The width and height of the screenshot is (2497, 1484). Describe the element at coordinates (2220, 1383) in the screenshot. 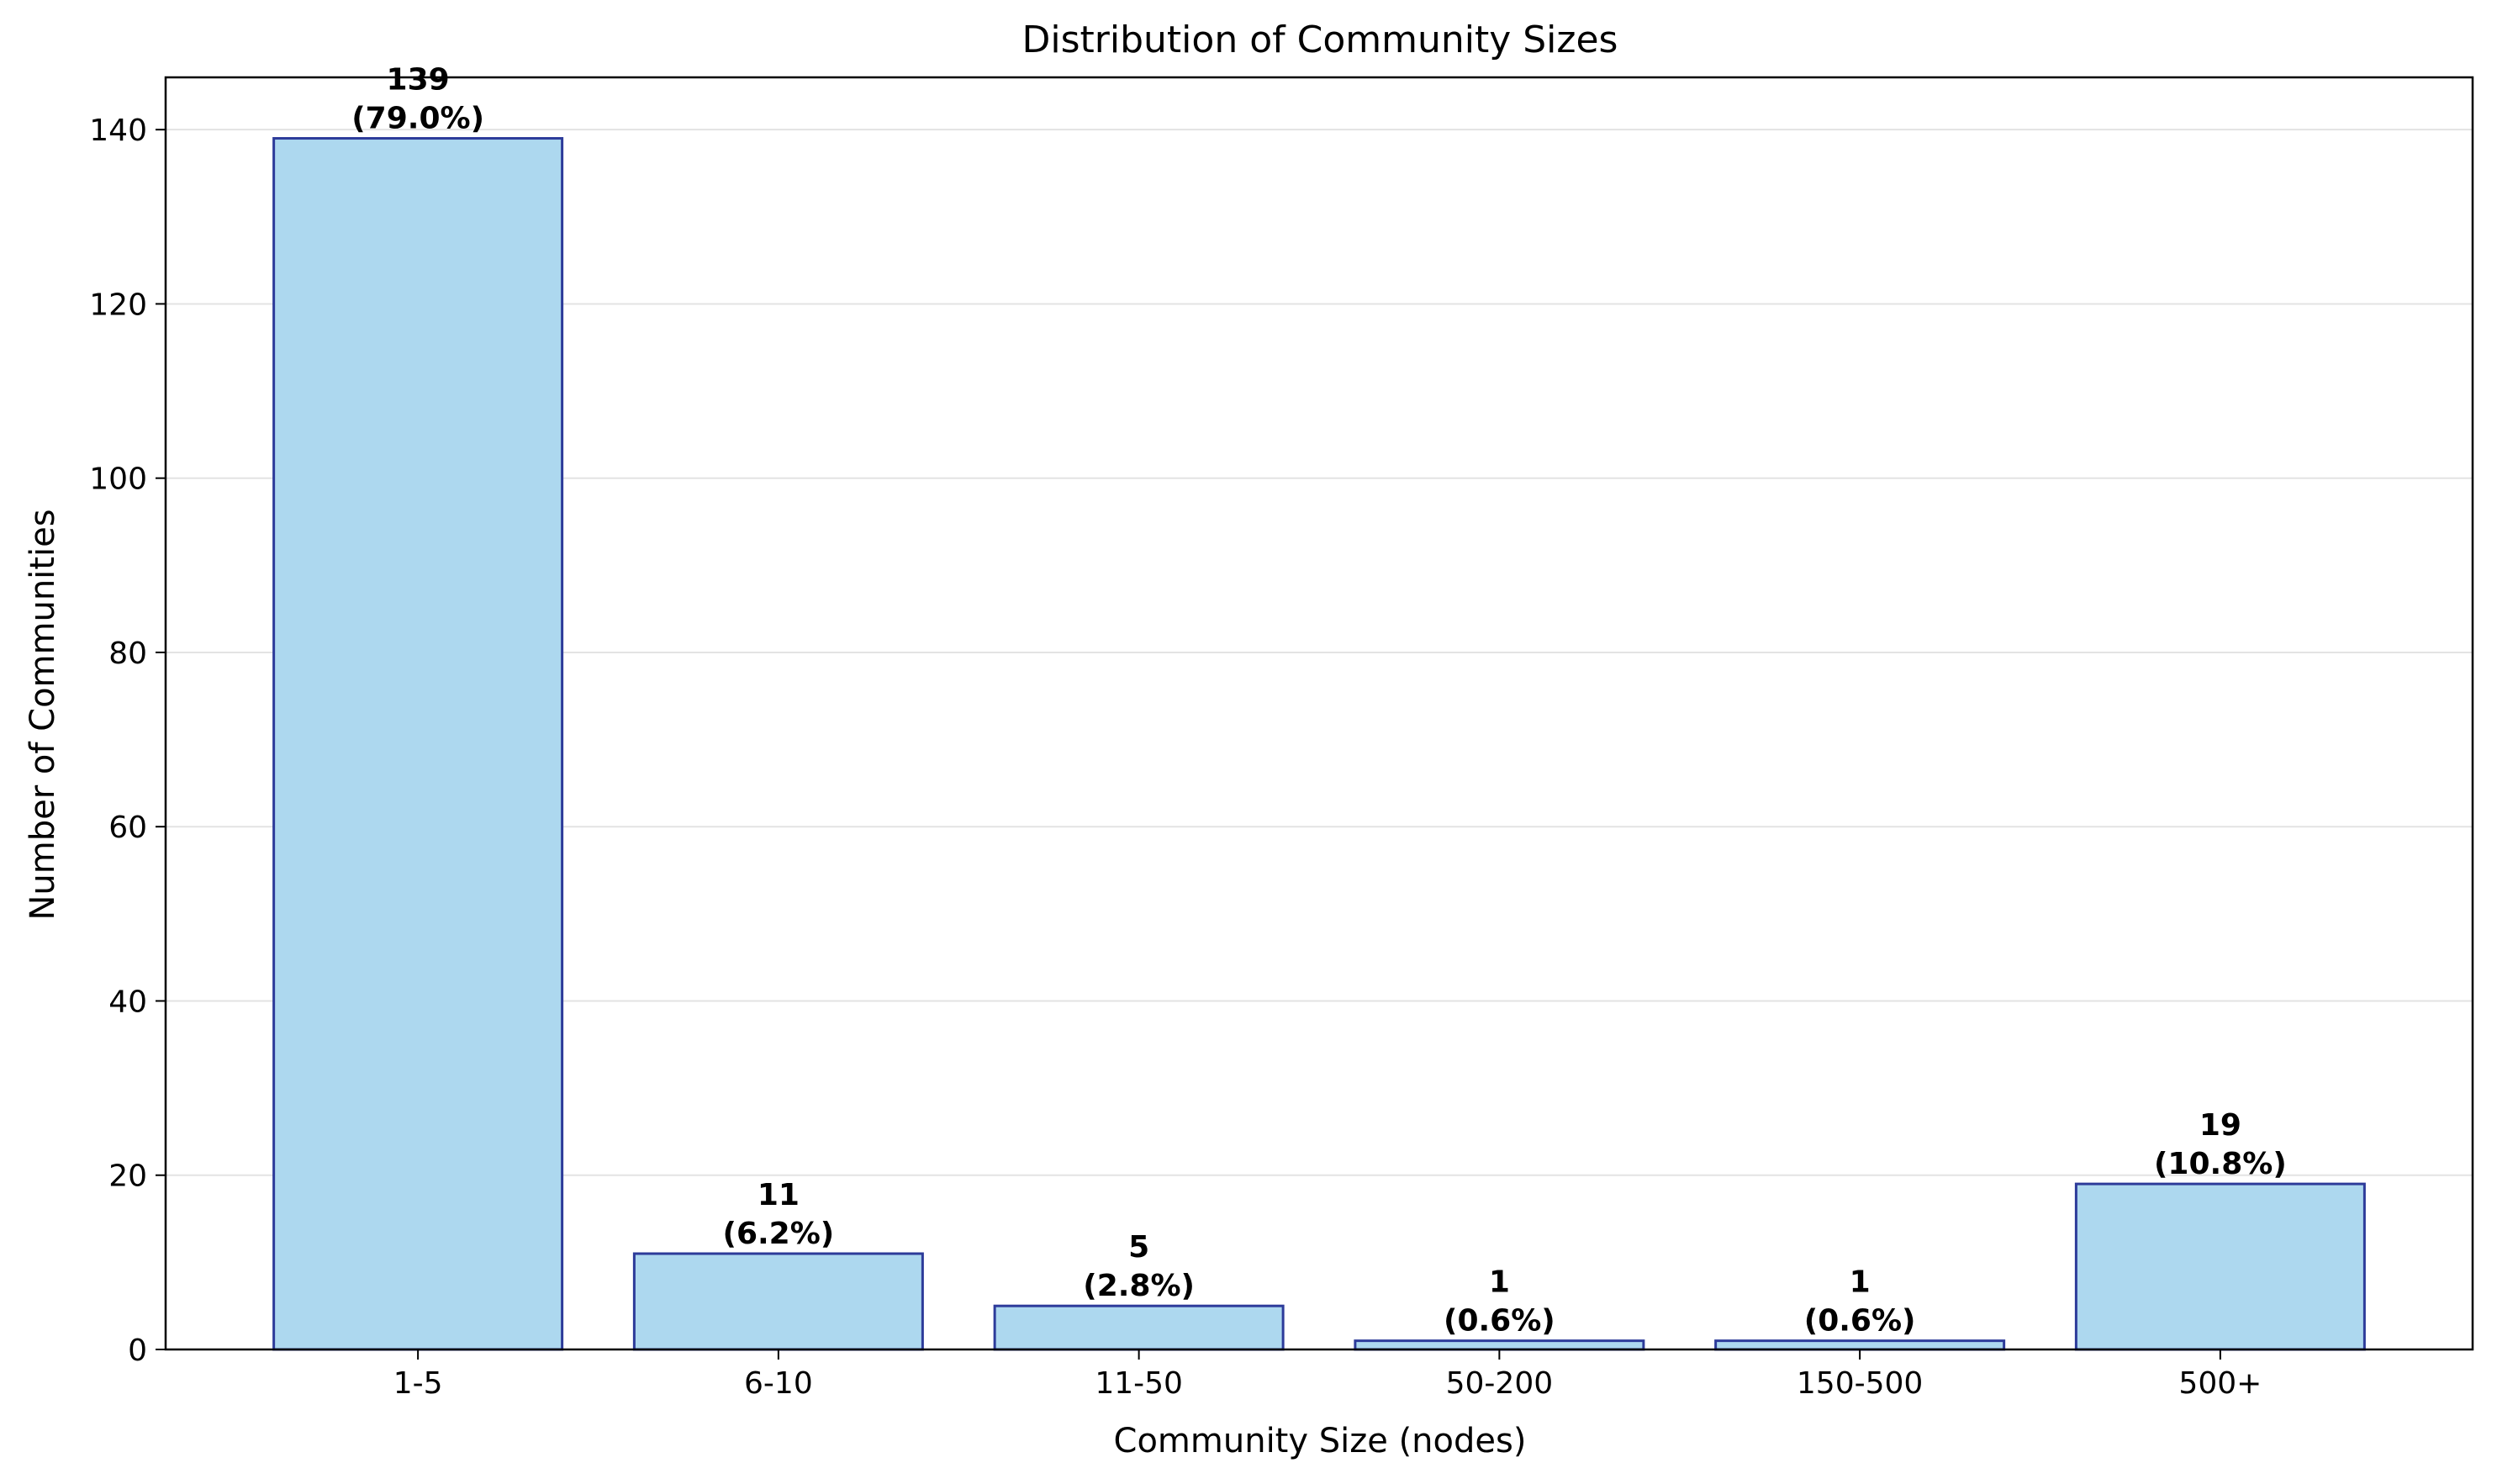

I see `x-tick-label: 500+` at that location.